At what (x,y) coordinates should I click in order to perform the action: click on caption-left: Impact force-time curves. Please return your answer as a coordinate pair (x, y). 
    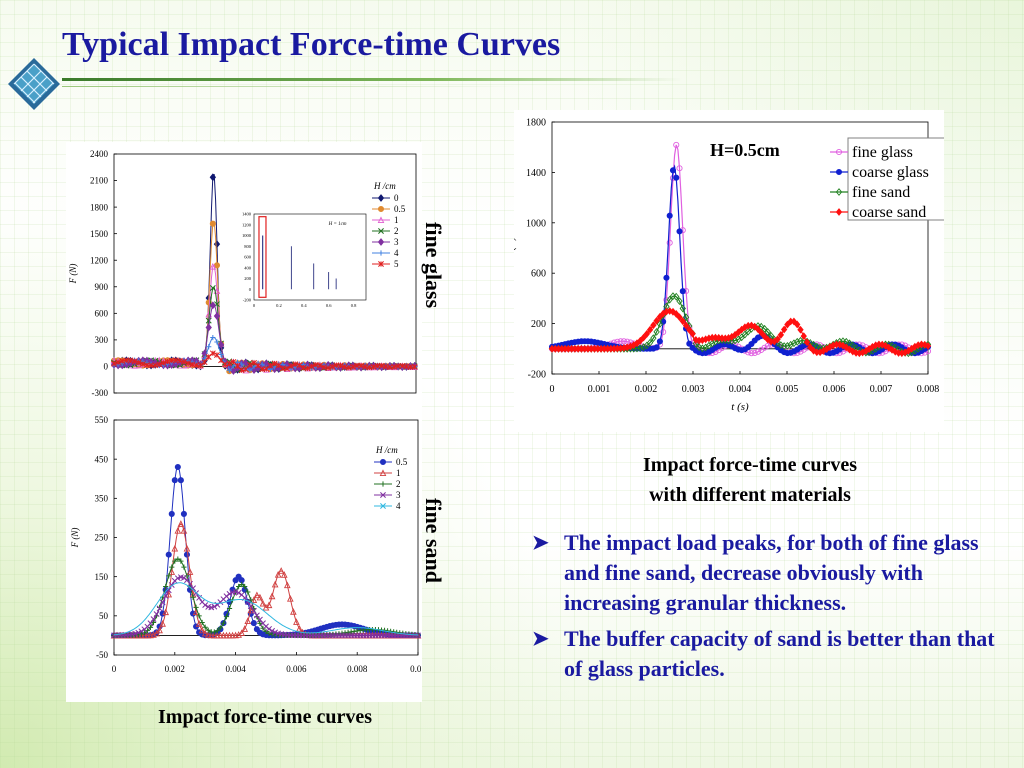
    Looking at the image, I should click on (265, 717).